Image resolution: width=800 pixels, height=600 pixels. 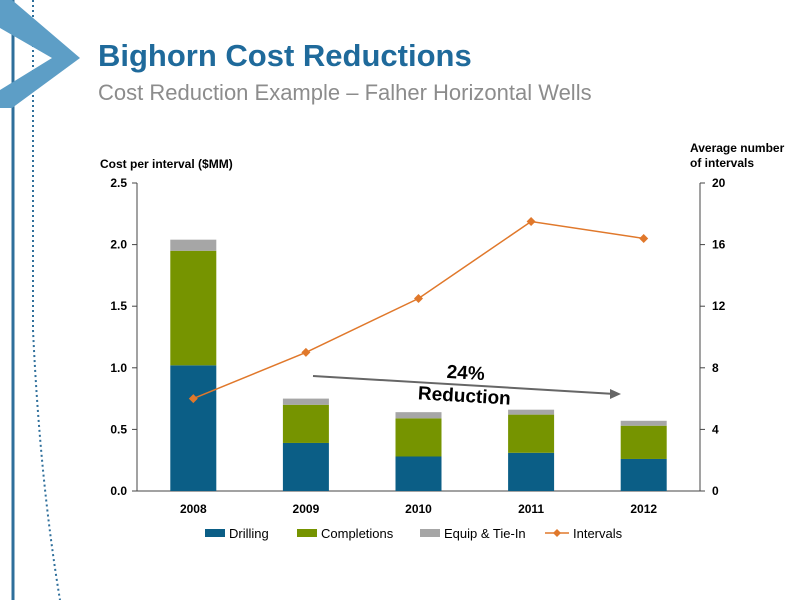 What do you see at coordinates (644, 238) in the screenshot?
I see `point-intervals-2012` at bounding box center [644, 238].